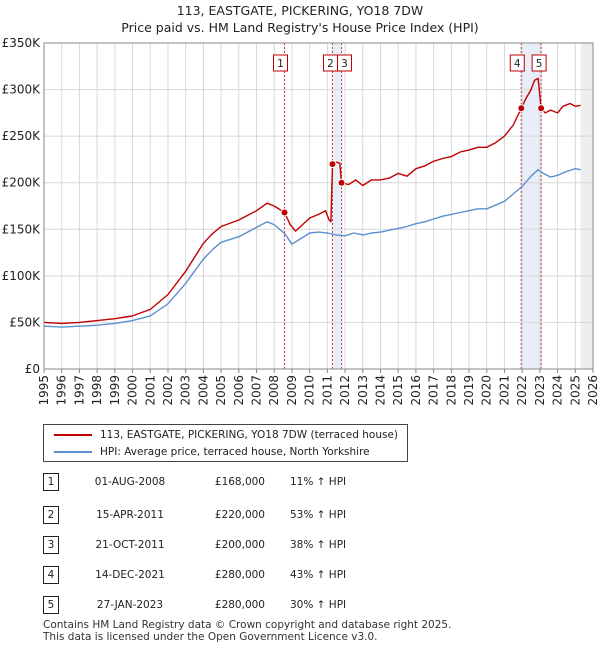  I want to click on x-tick-label: 2012, so click(345, 390).